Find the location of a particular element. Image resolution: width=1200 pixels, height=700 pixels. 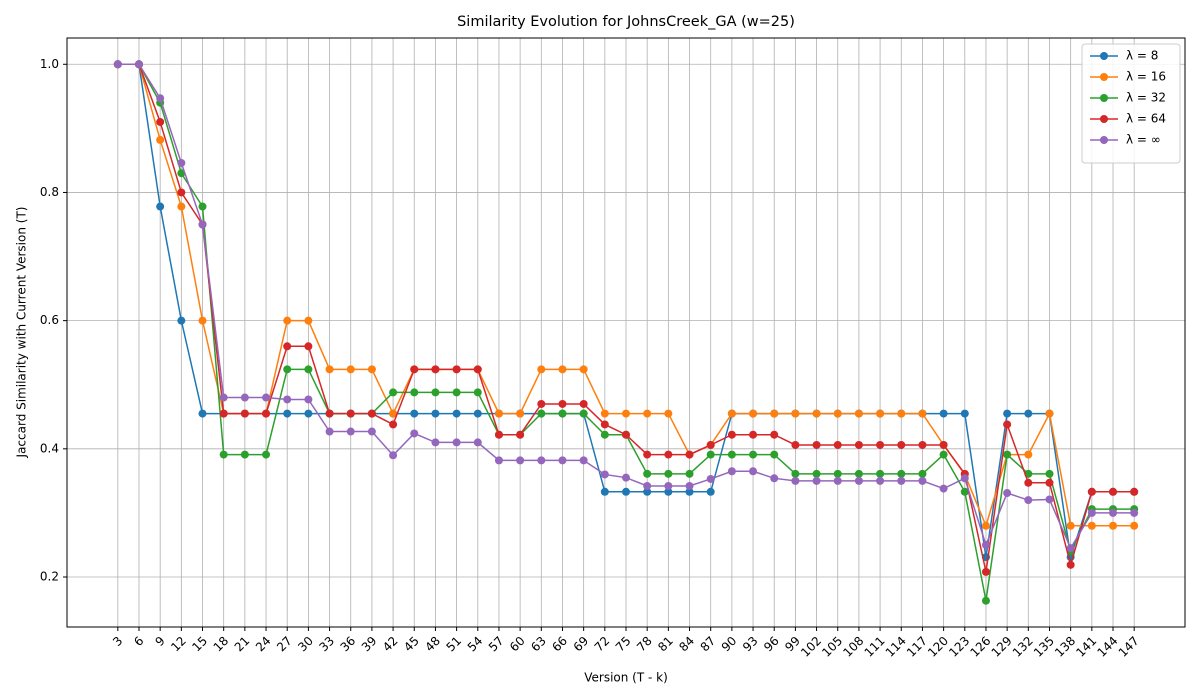

legend-label: λ = 32 is located at coordinates (1146, 98).